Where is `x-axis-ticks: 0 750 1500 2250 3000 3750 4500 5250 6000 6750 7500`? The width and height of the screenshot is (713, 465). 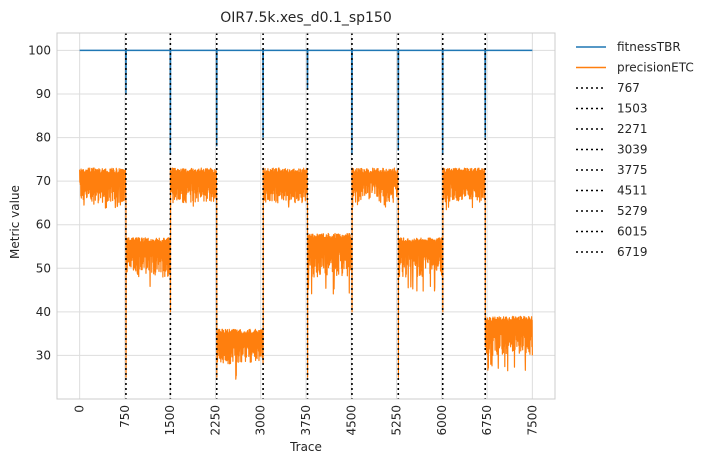
x-axis-ticks: 0 750 1500 2250 3000 3750 4500 5250 6000 6750 7500 is located at coordinates (306, 420).